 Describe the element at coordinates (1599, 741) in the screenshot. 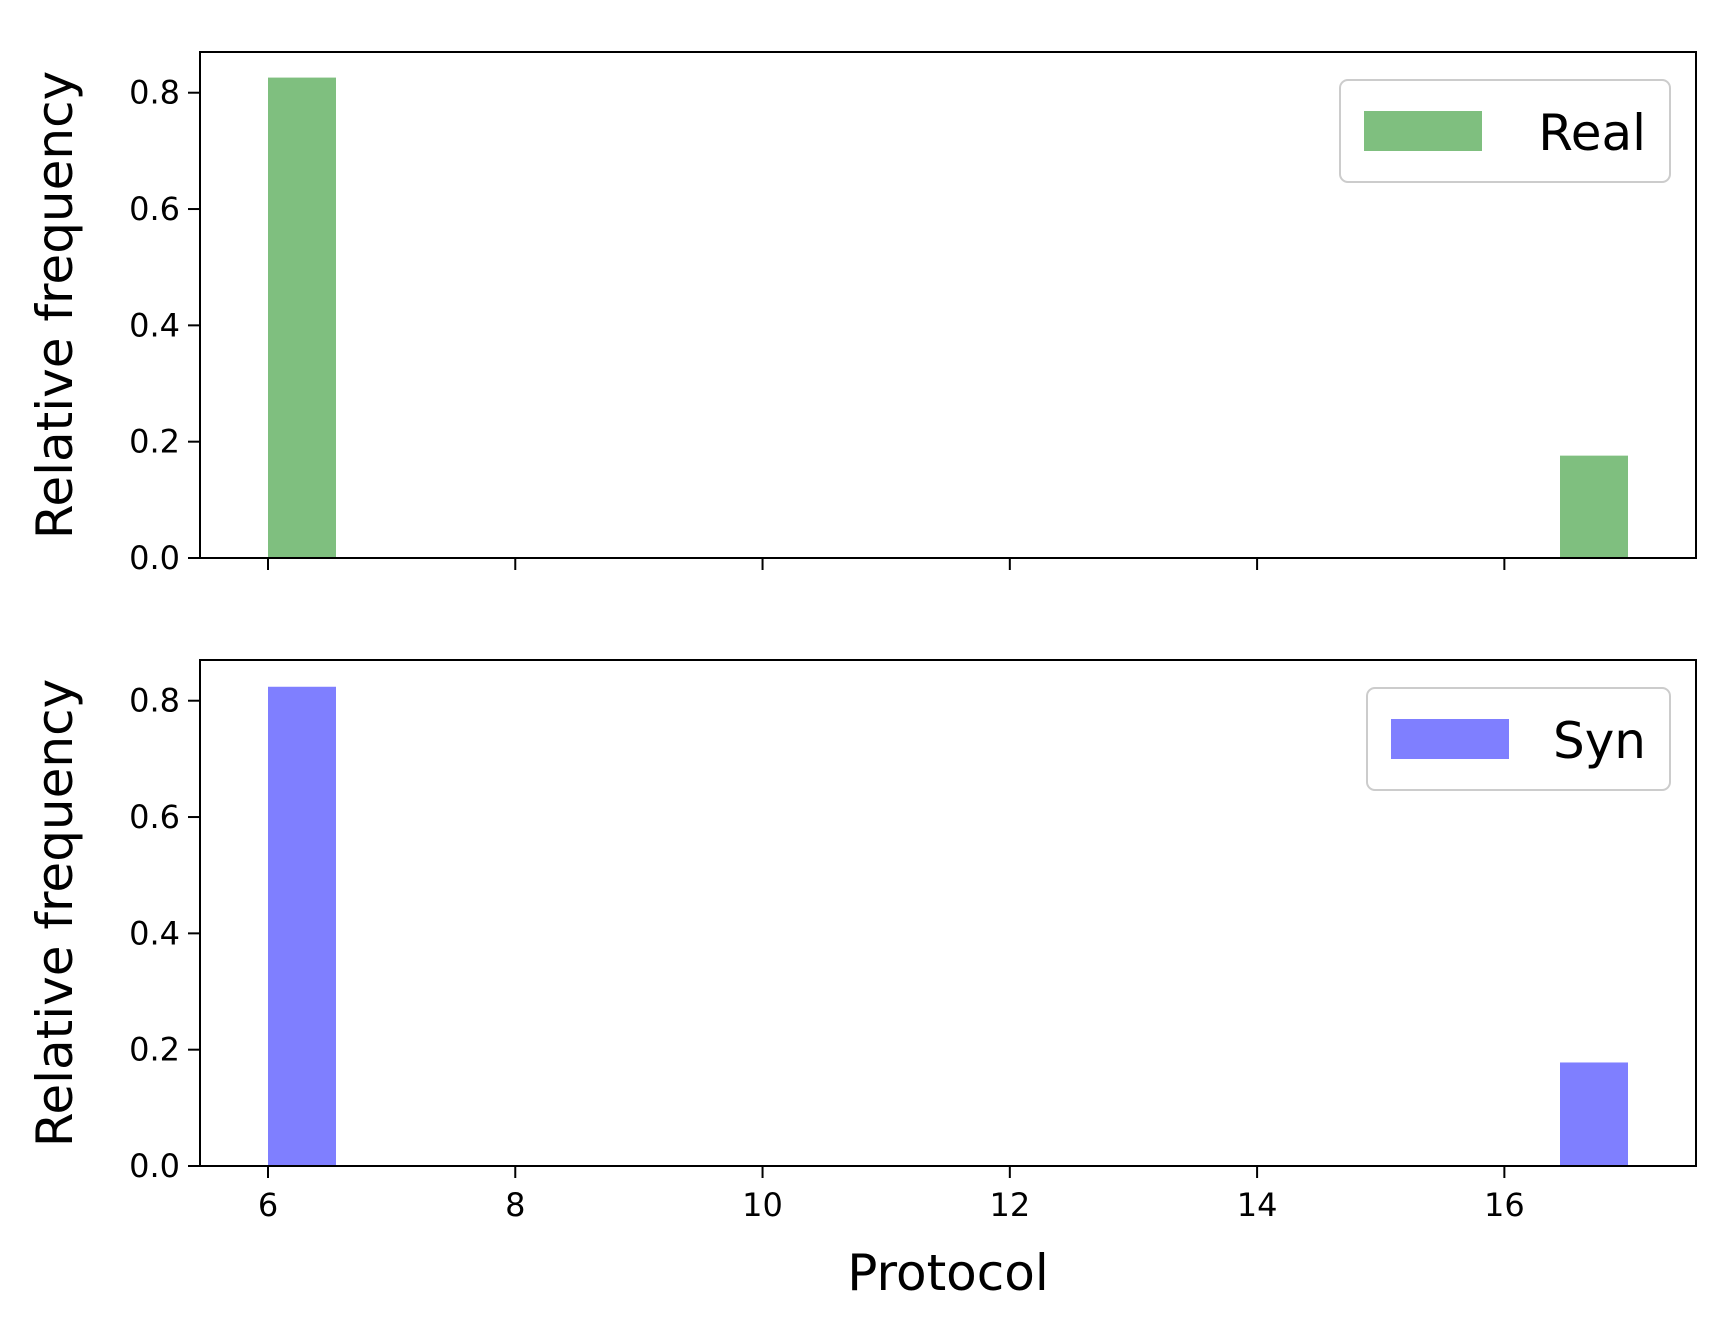

I see `legend-label-syn: Syn` at that location.